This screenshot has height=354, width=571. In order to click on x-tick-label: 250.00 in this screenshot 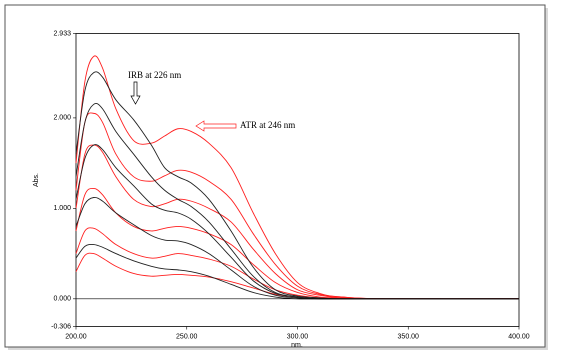, I will do `click(187, 336)`.